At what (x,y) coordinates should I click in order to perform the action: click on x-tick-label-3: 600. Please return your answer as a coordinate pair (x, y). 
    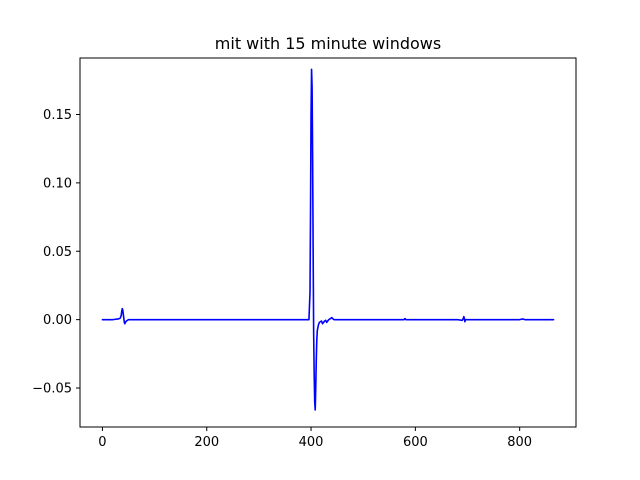
    Looking at the image, I should click on (415, 442).